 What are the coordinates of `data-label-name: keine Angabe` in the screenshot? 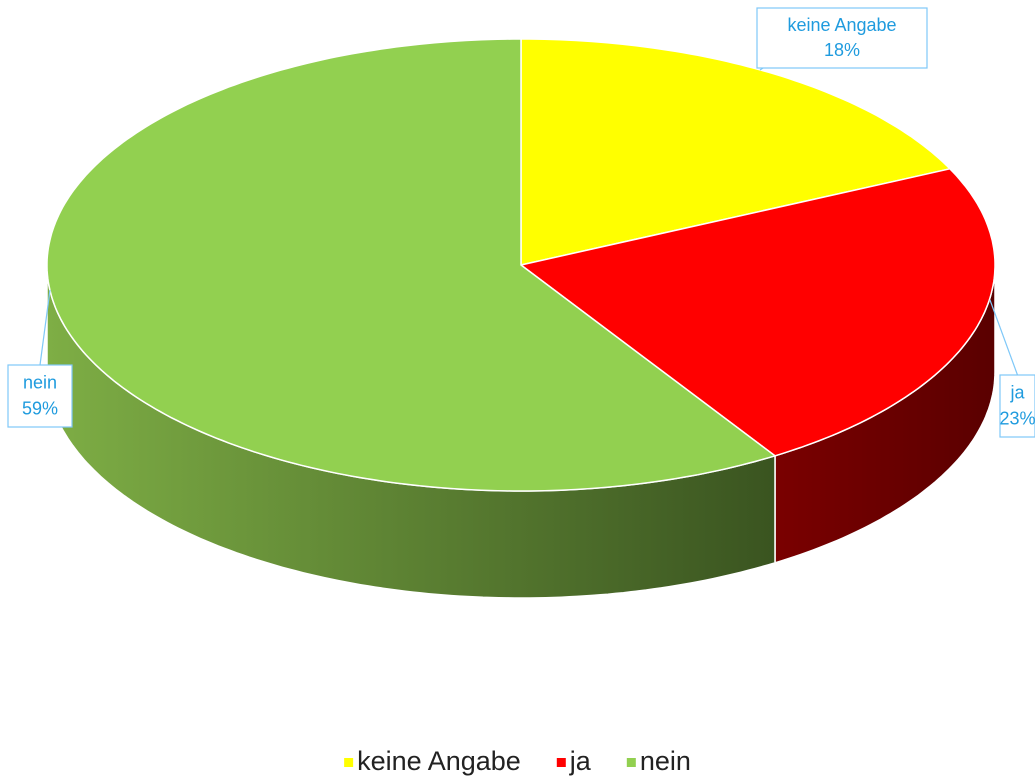 It's located at (841, 25).